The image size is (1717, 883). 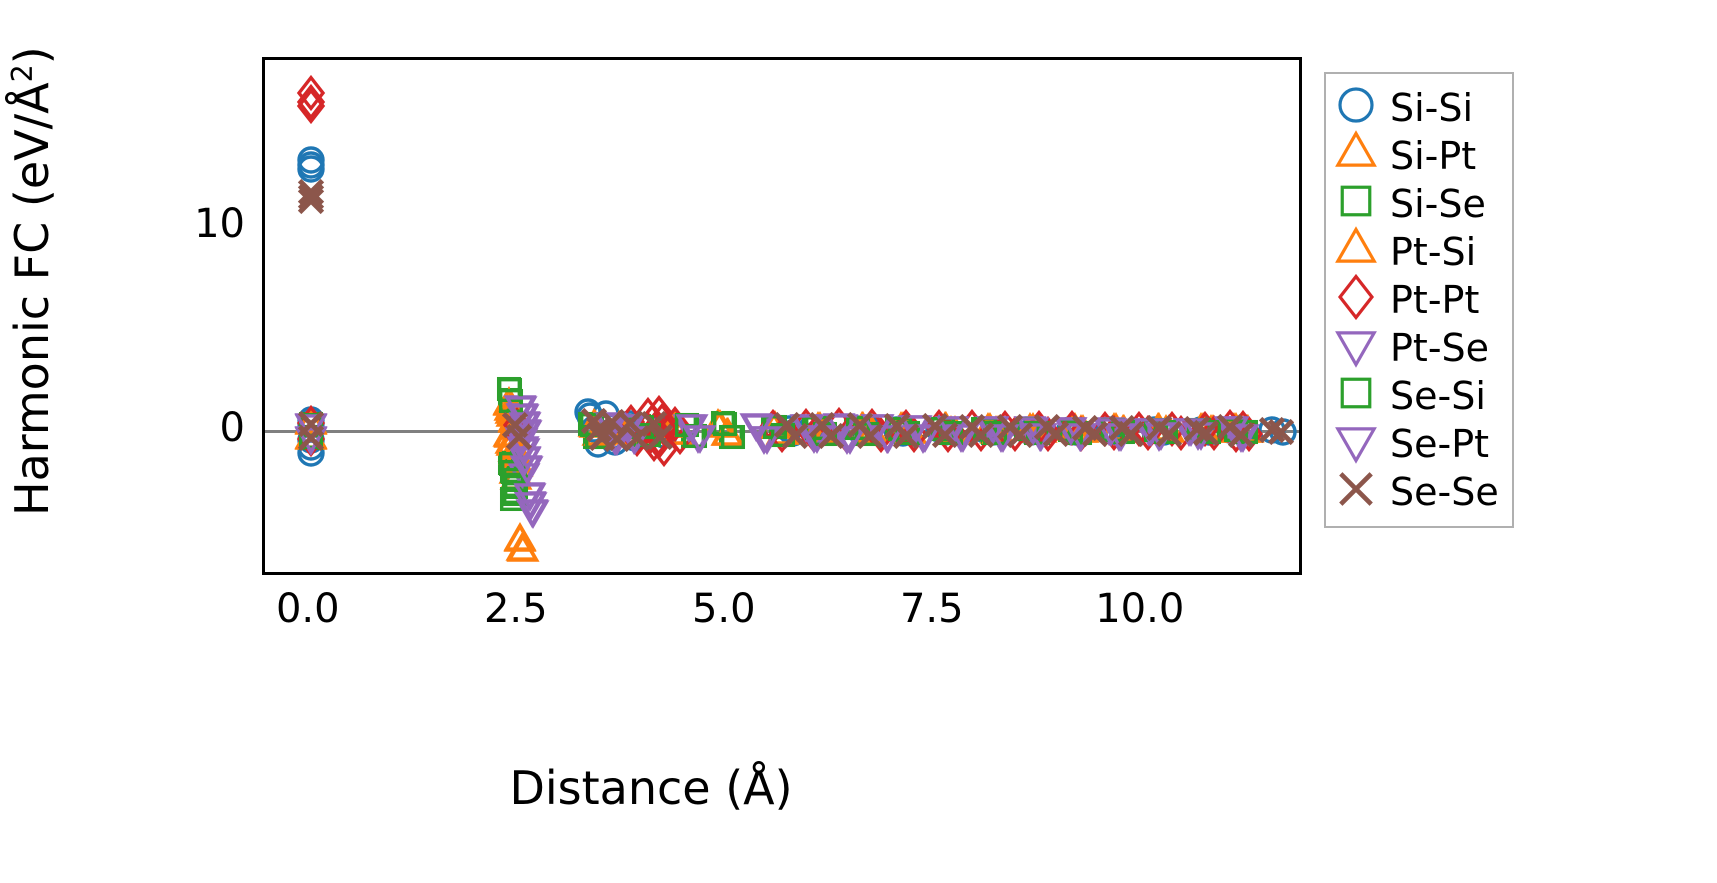 I want to click on legend-item-label: Pt-Se, so click(x=1440, y=348).